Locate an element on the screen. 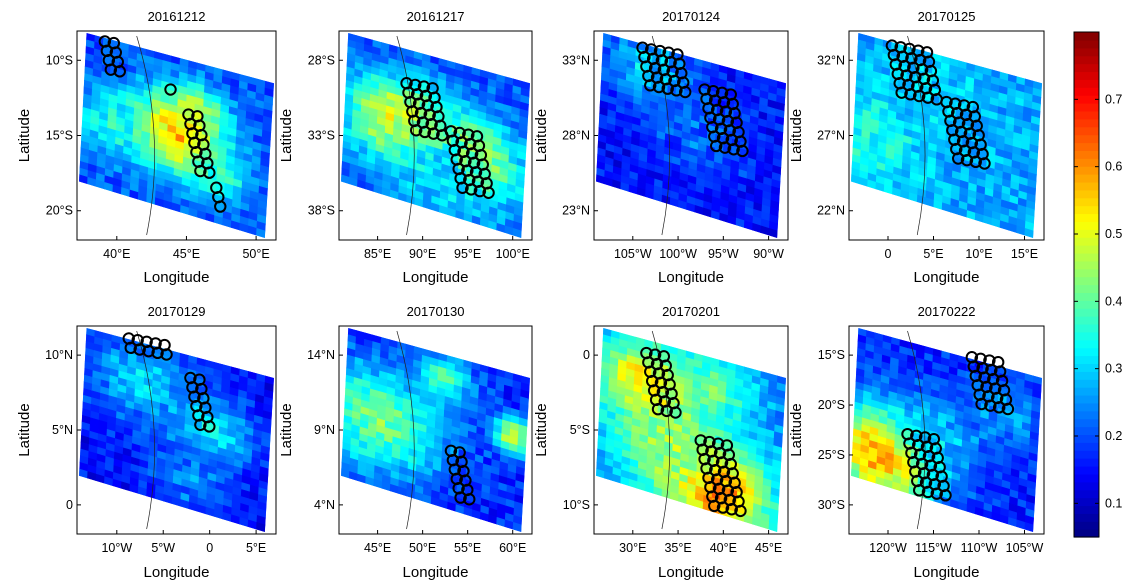 The image size is (1146, 587). x-tick-label: 110°W is located at coordinates (979, 548).